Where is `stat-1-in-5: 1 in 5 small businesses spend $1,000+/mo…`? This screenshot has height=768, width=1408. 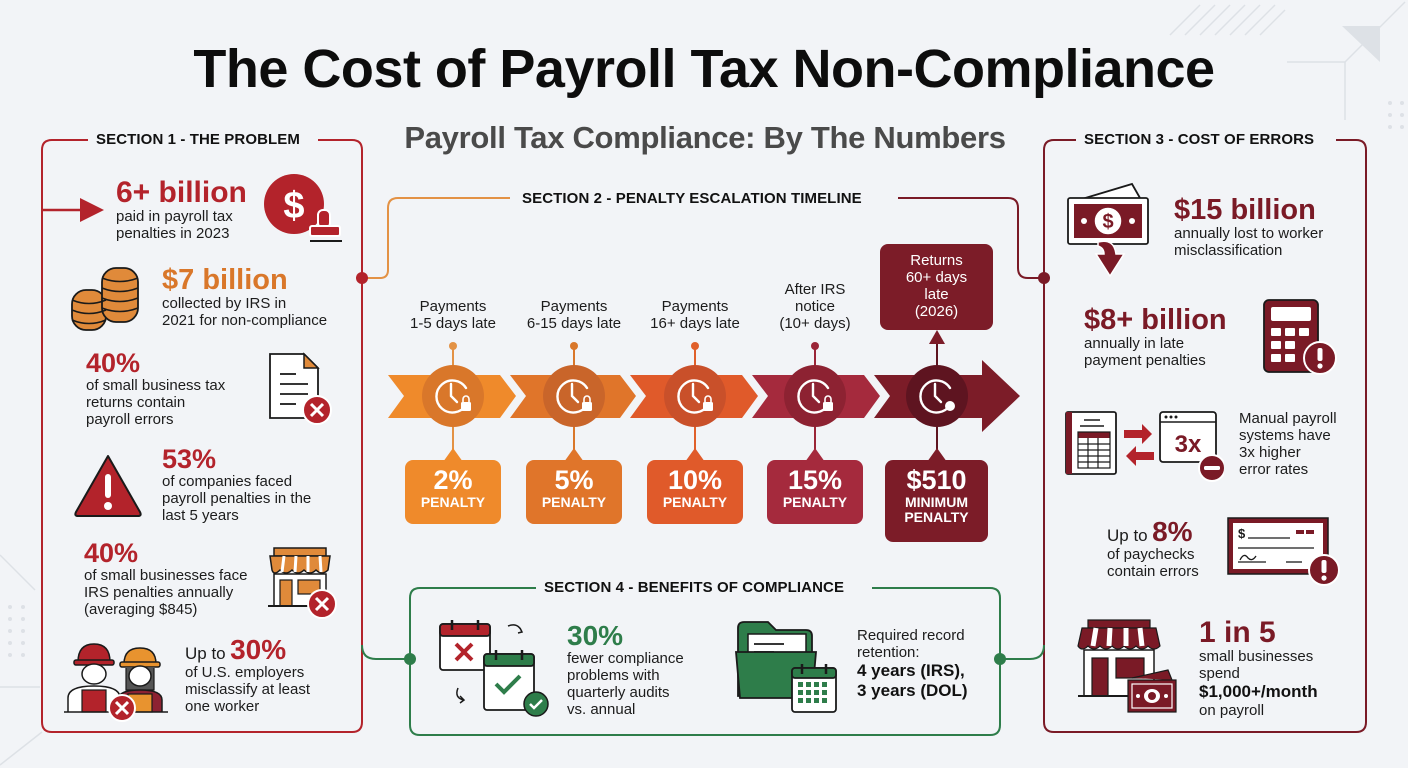 stat-1-in-5: 1 in 5 small businesses spend $1,000+/mo… is located at coordinates (1258, 668).